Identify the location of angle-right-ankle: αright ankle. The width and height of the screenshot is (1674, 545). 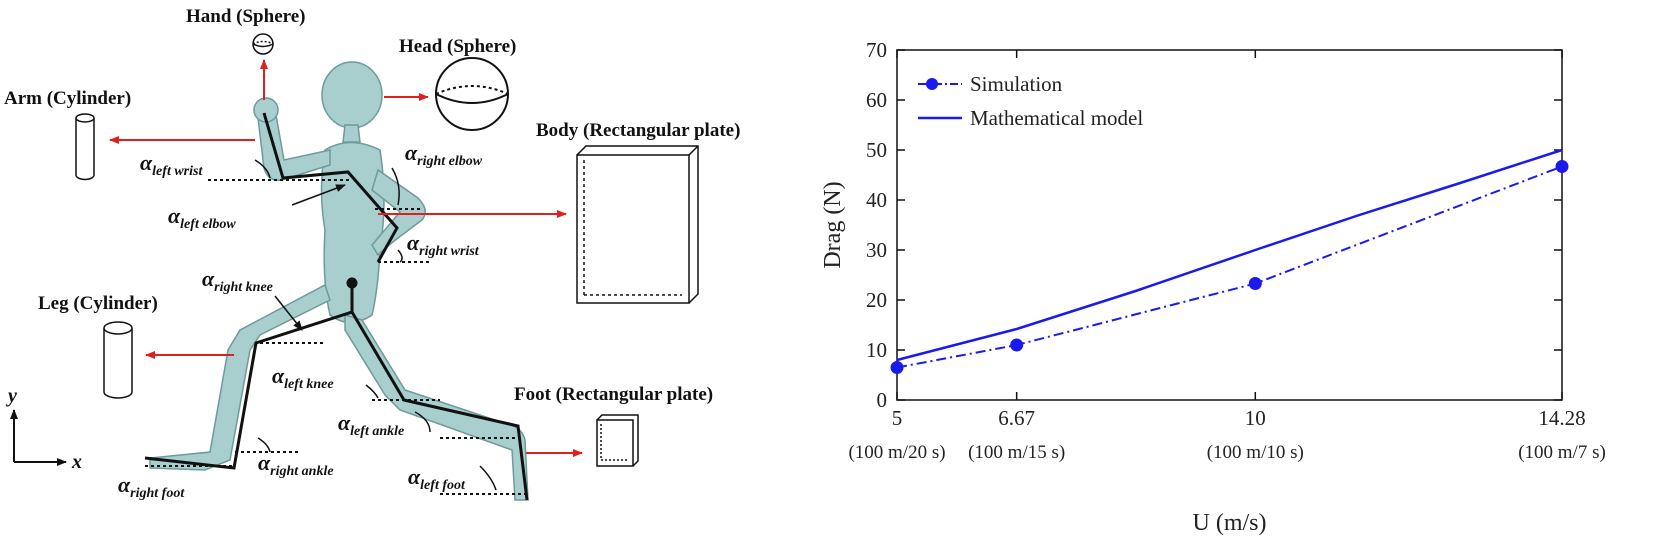
(296, 464).